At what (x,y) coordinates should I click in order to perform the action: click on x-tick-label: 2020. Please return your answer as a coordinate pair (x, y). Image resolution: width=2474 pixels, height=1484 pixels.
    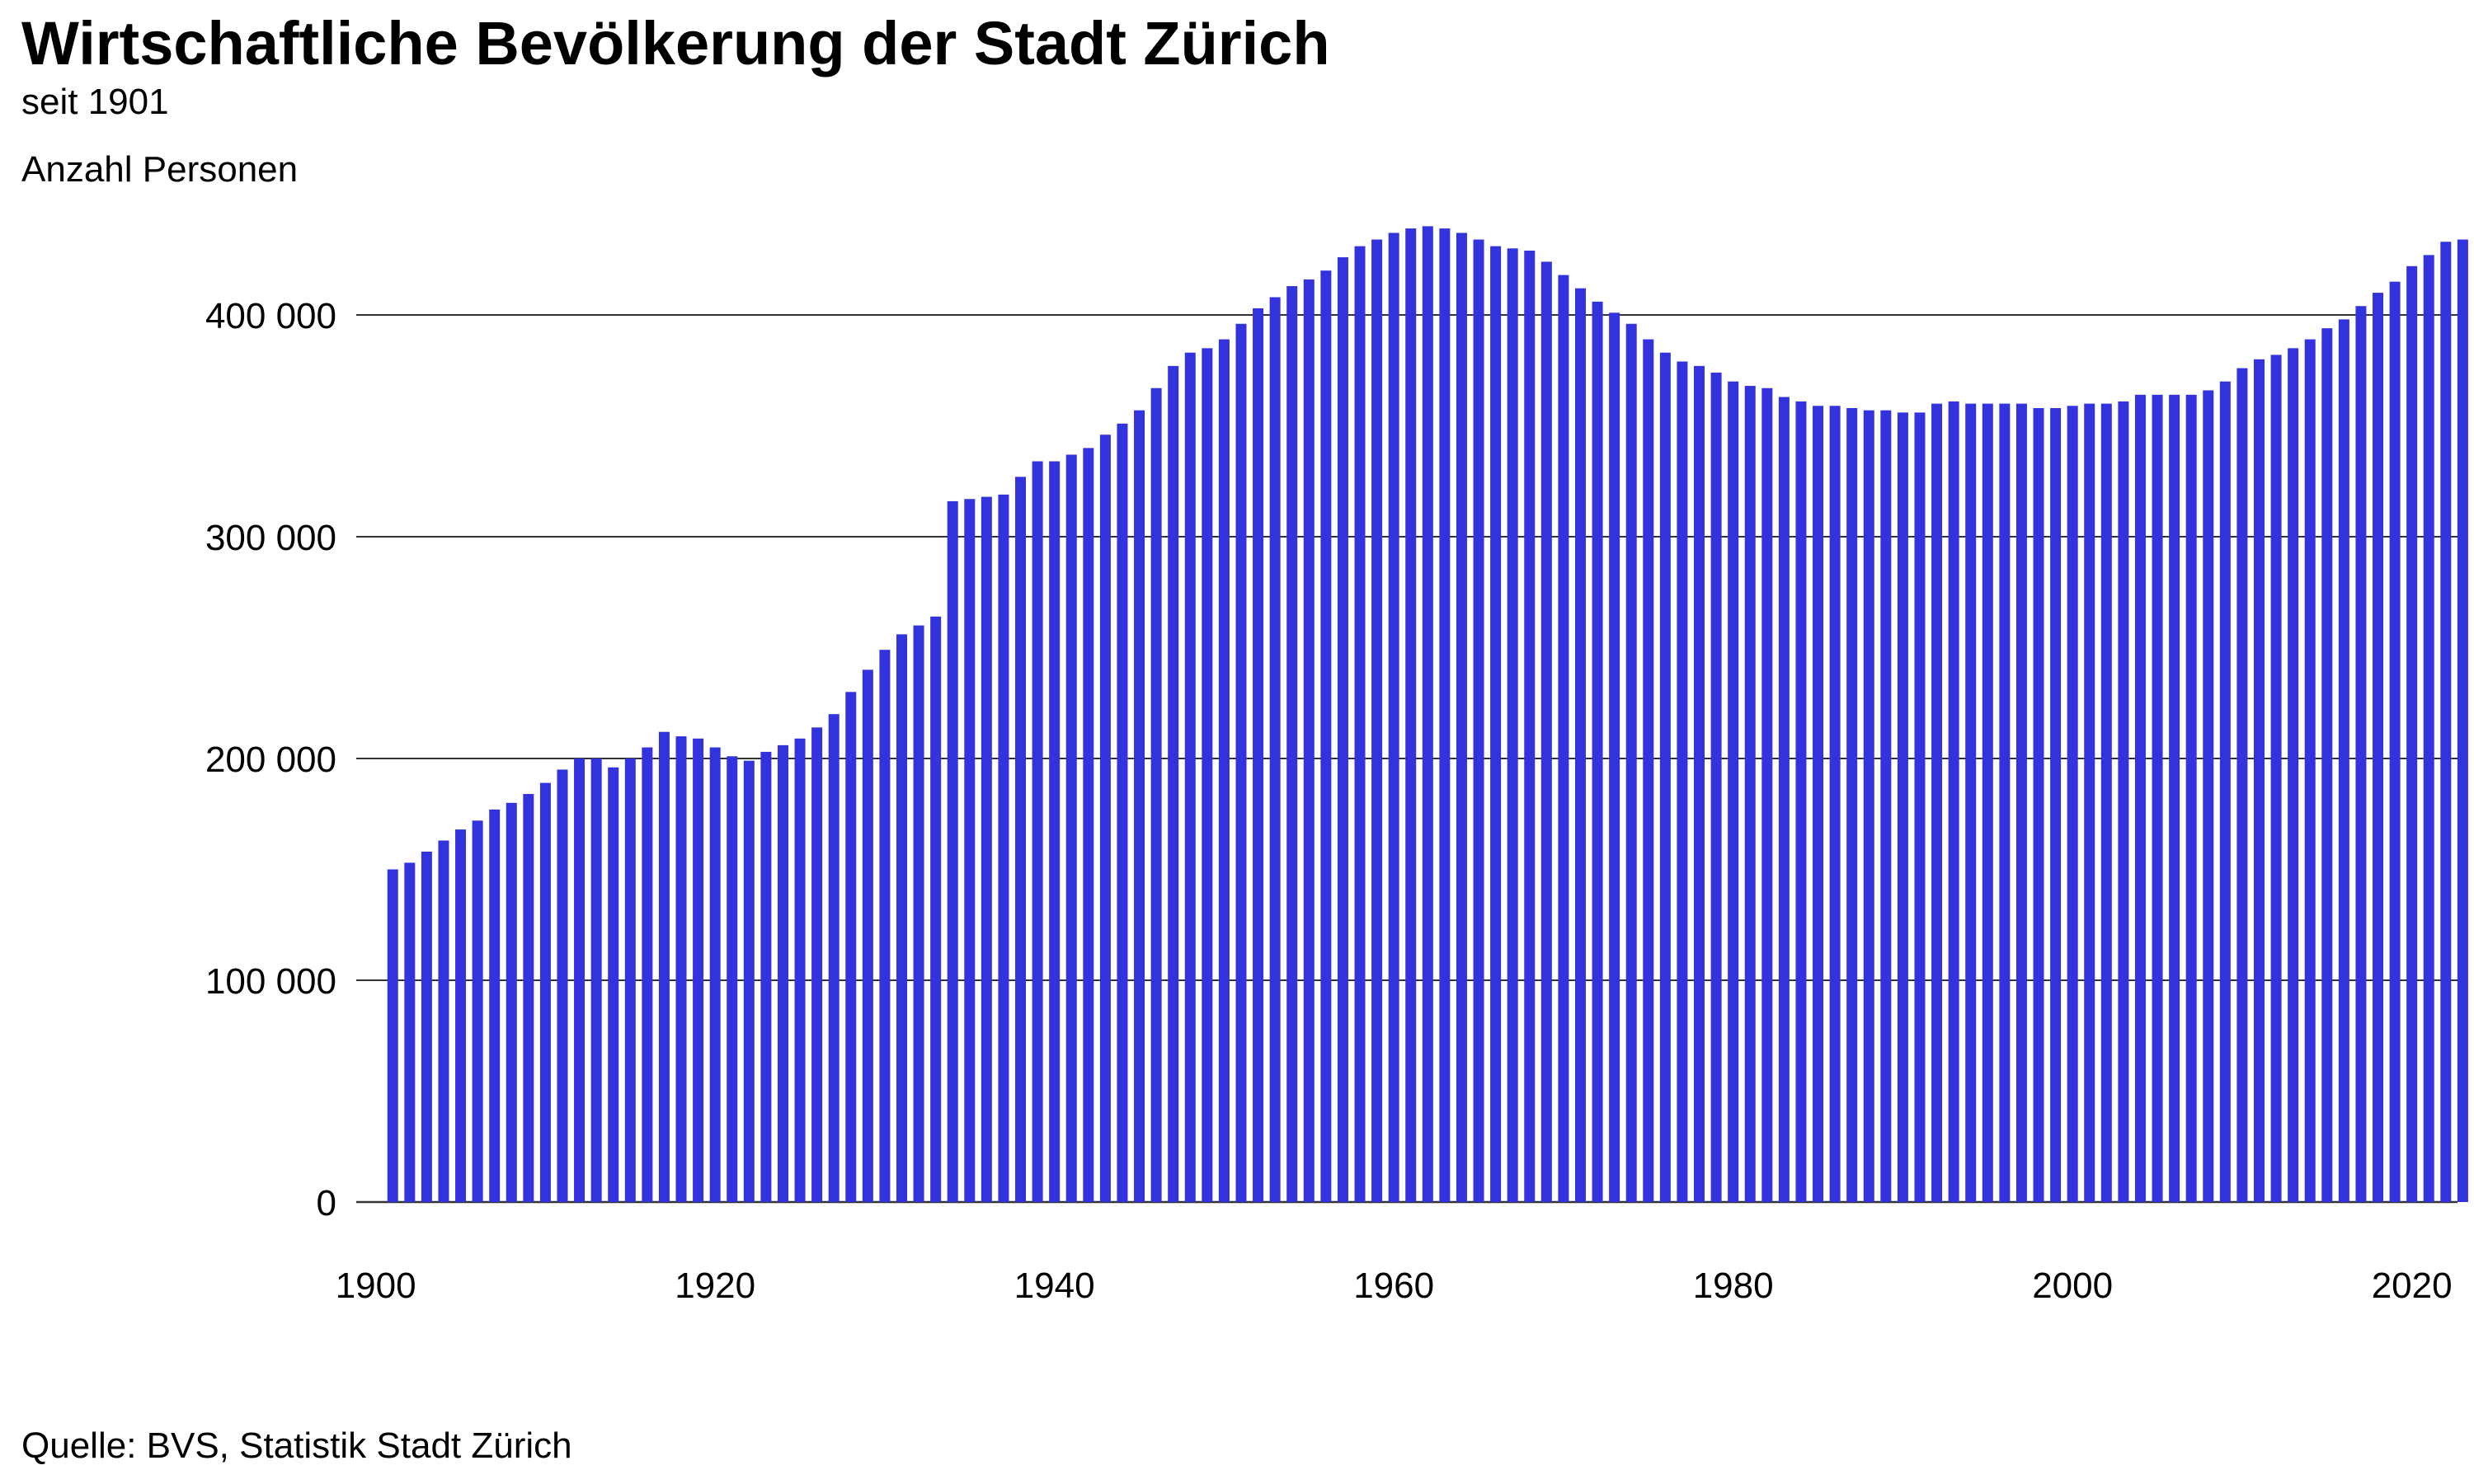
    Looking at the image, I should click on (2412, 1286).